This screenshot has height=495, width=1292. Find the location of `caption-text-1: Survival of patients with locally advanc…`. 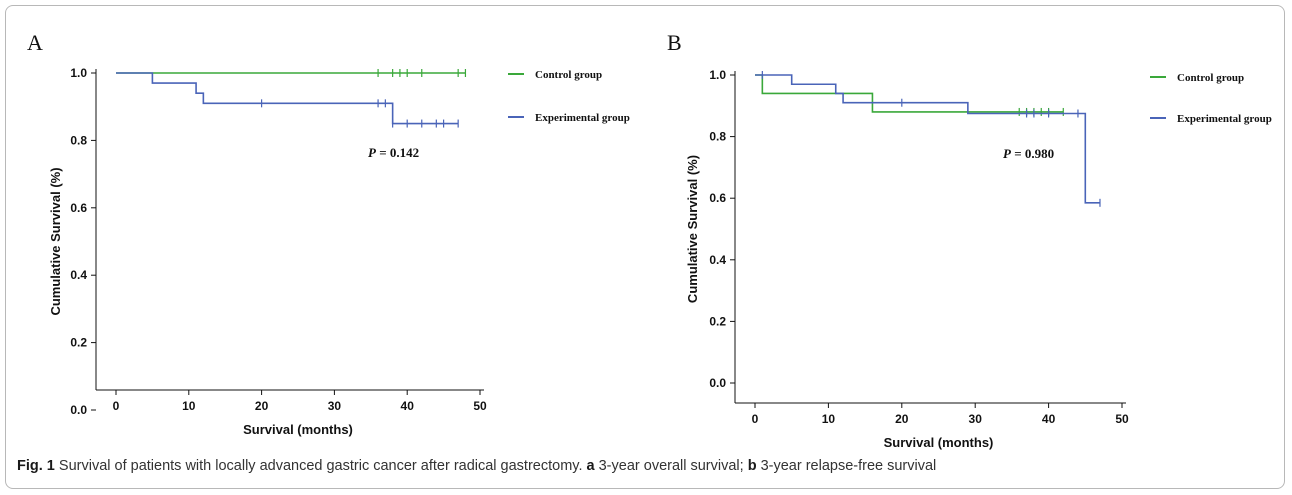

caption-text-1: Survival of patients with locally advanc… is located at coordinates (320, 466).